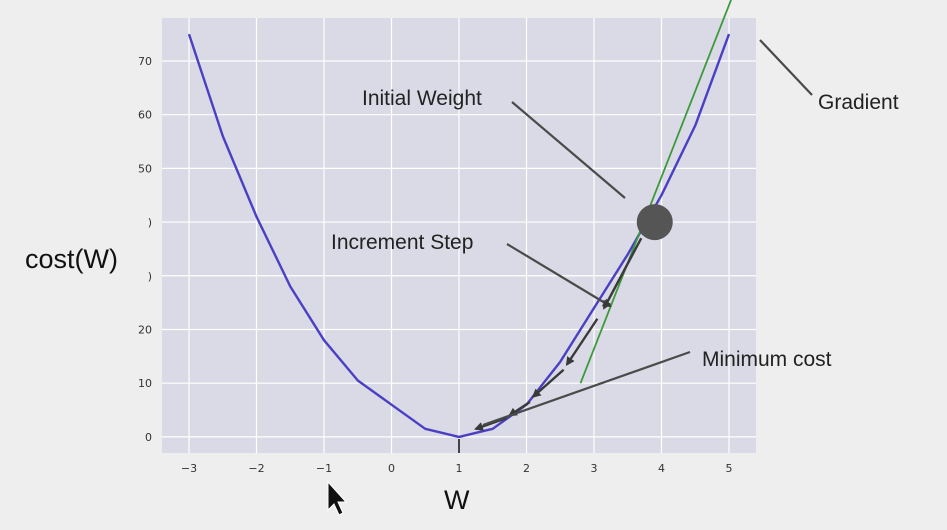  What do you see at coordinates (145, 329) in the screenshot?
I see `y-tick-label: 20` at bounding box center [145, 329].